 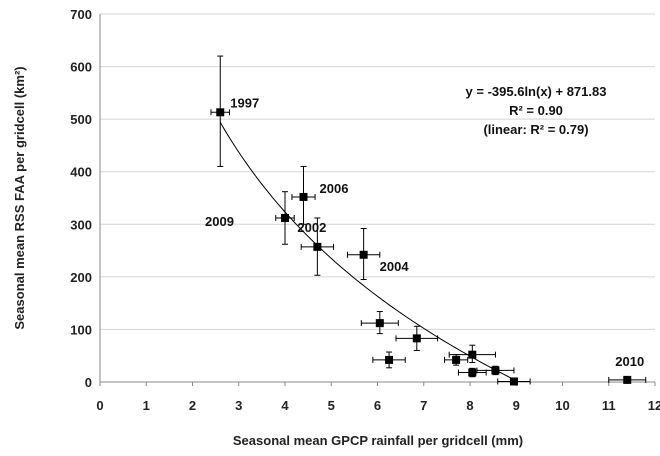 What do you see at coordinates (192, 405) in the screenshot?
I see `x-tick-2: 2` at bounding box center [192, 405].